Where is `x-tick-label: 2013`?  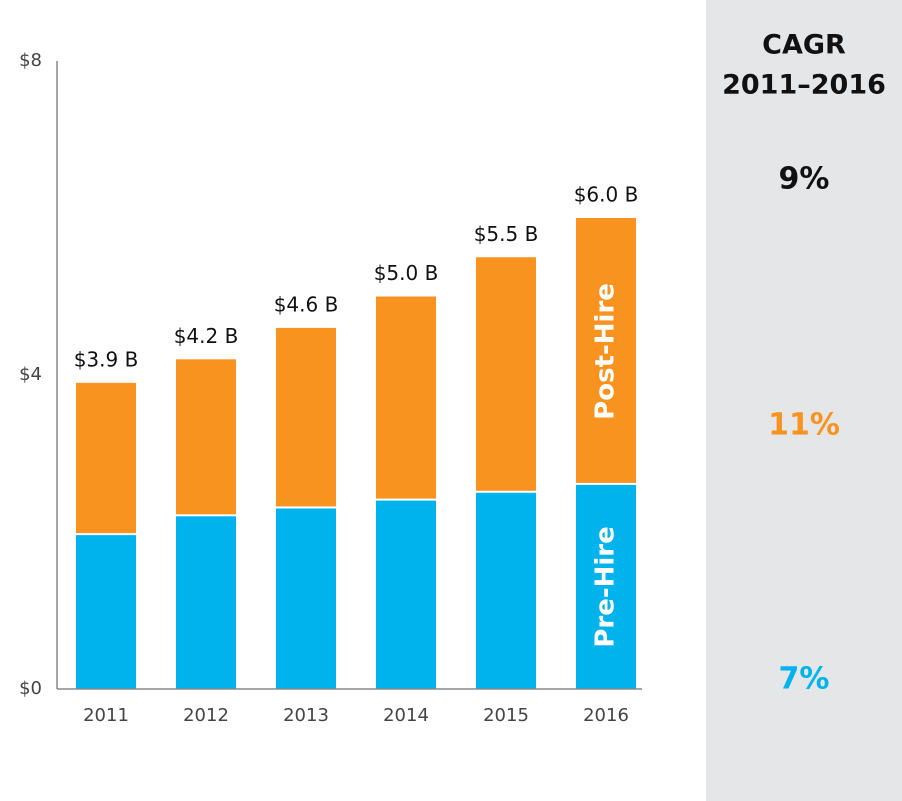 x-tick-label: 2013 is located at coordinates (306, 715).